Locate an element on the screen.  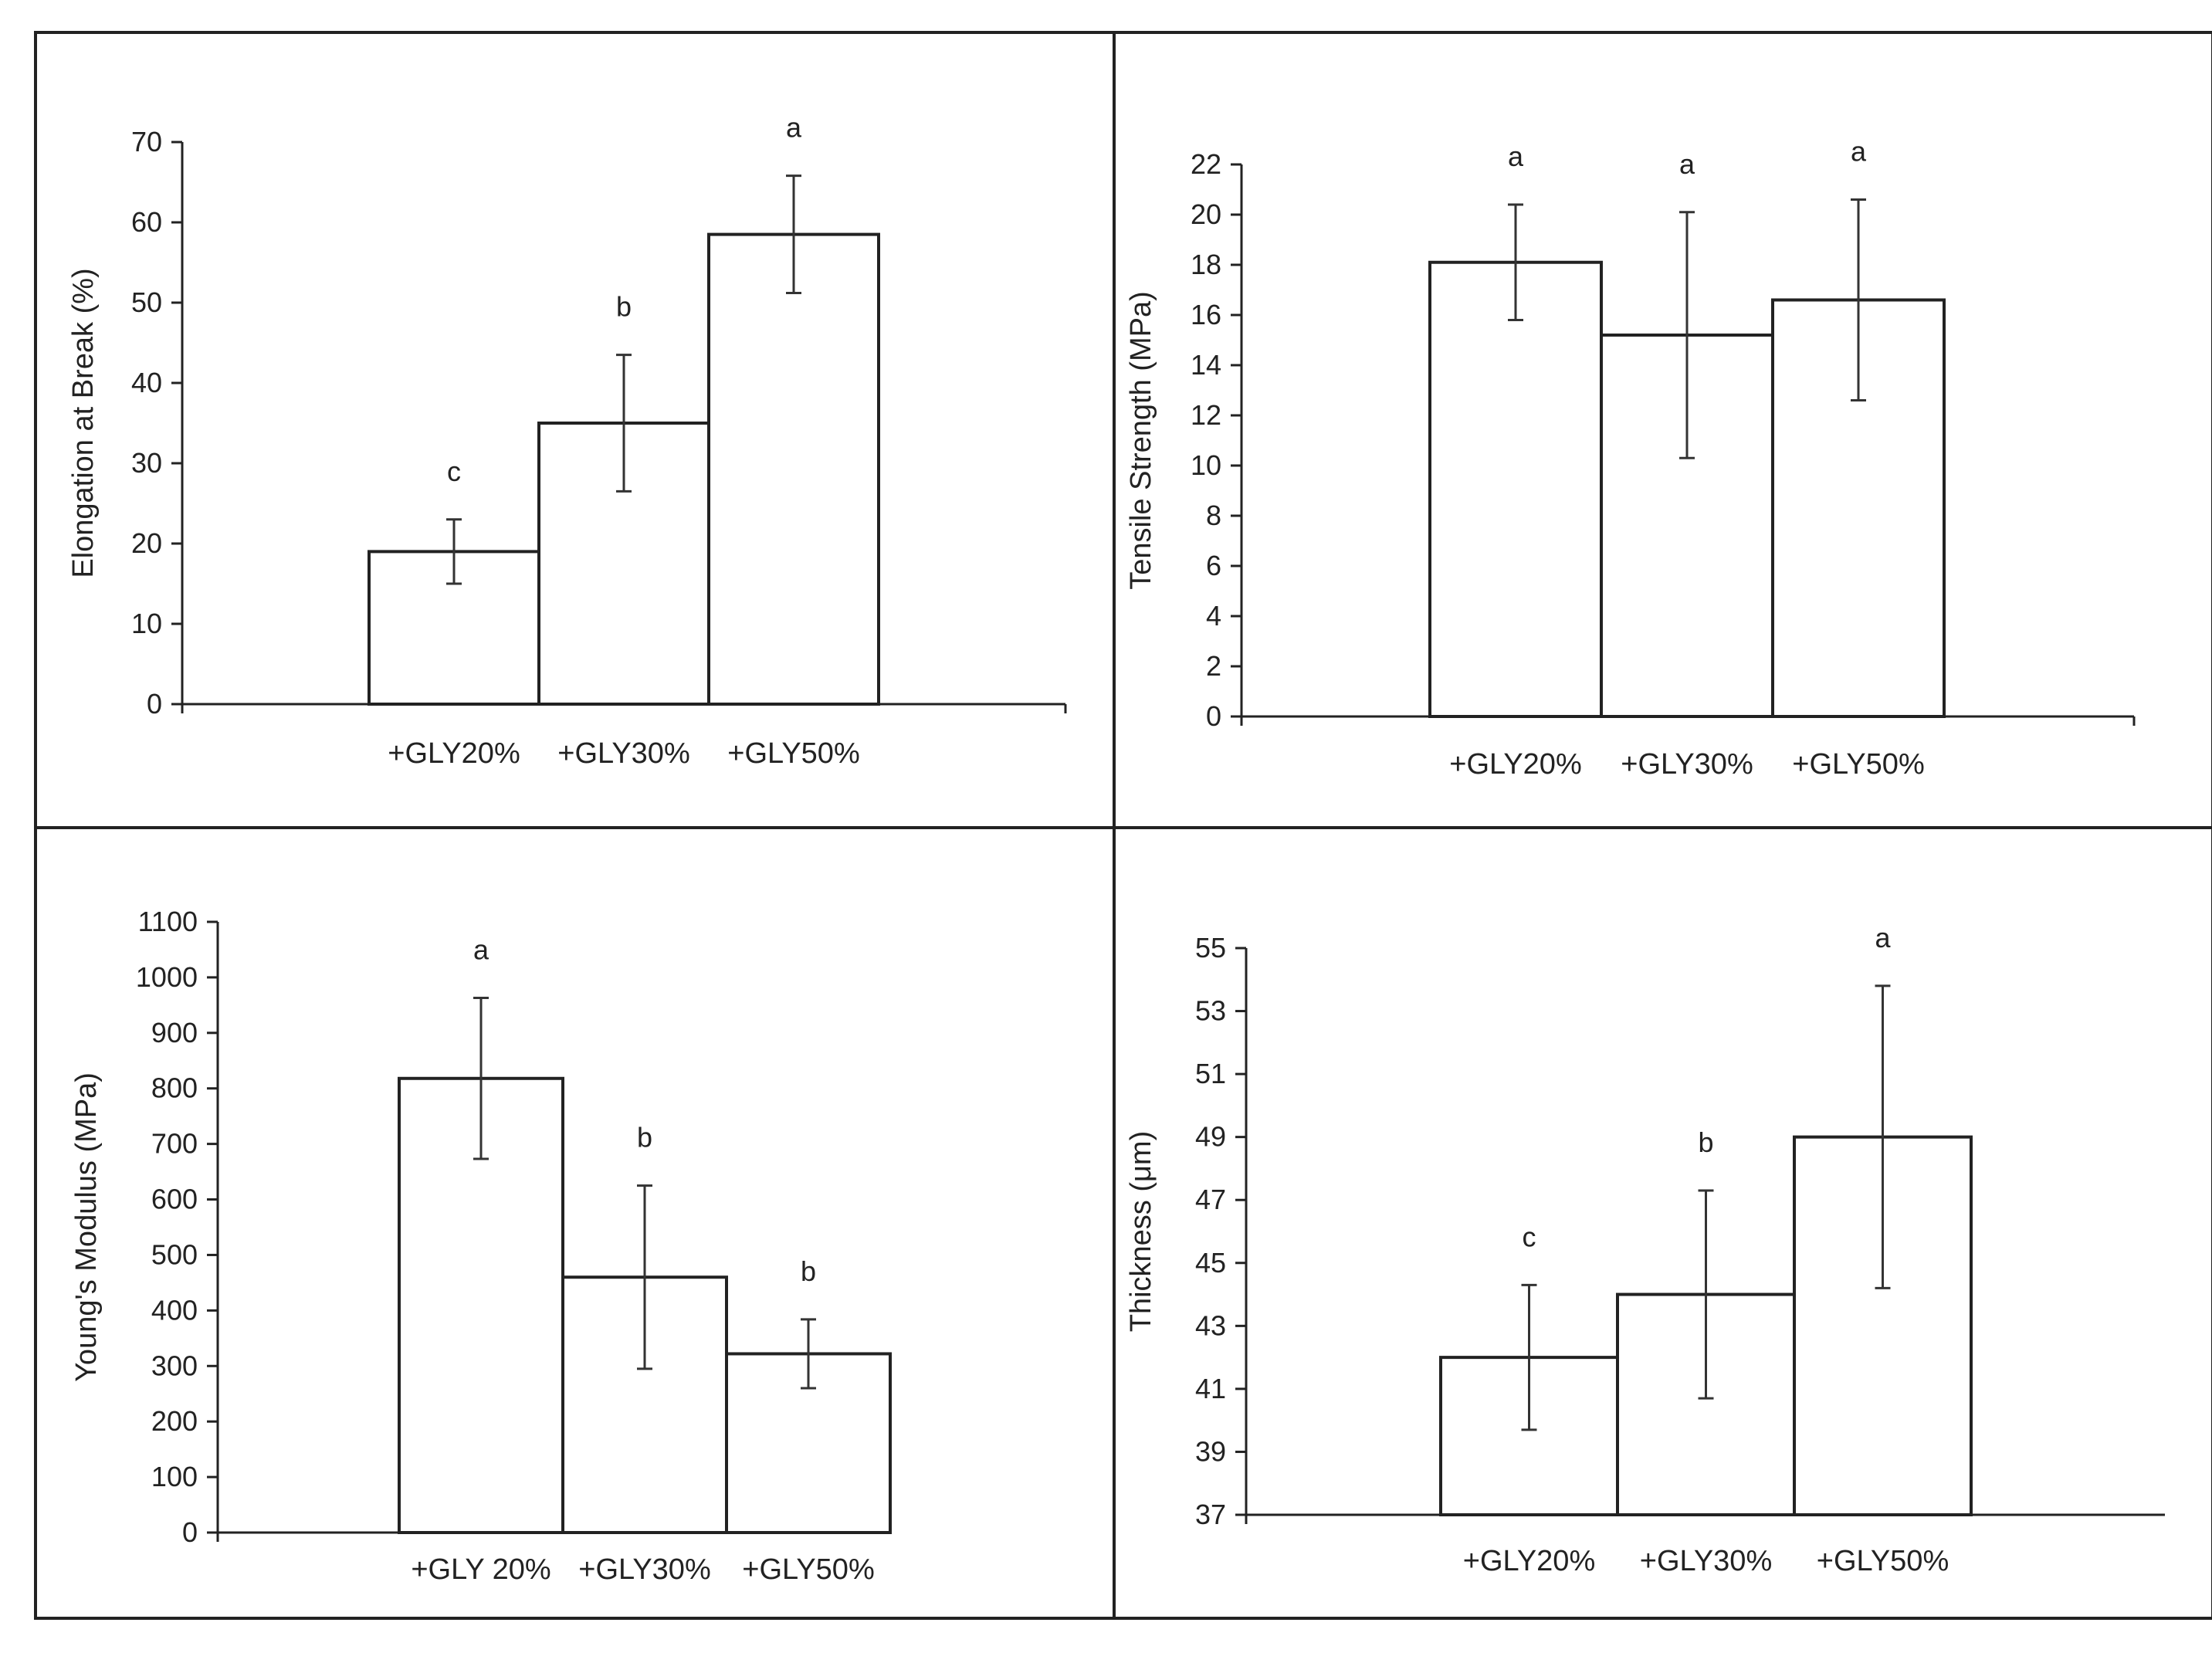
y-axis-title: Thickness (μm) is located at coordinates (1141, 1231).